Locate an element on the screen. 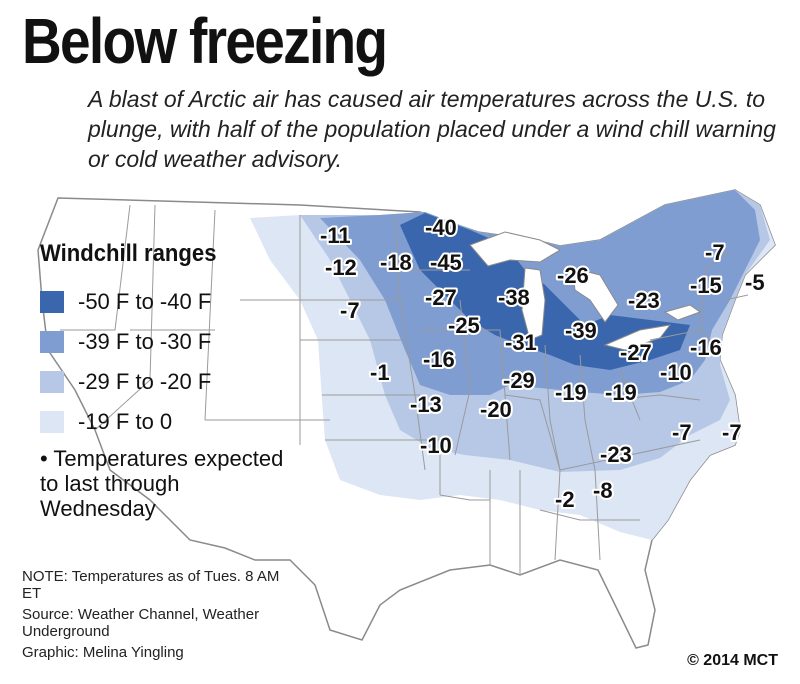 The image size is (800, 684). temp-label: -11 is located at coordinates (335, 235).